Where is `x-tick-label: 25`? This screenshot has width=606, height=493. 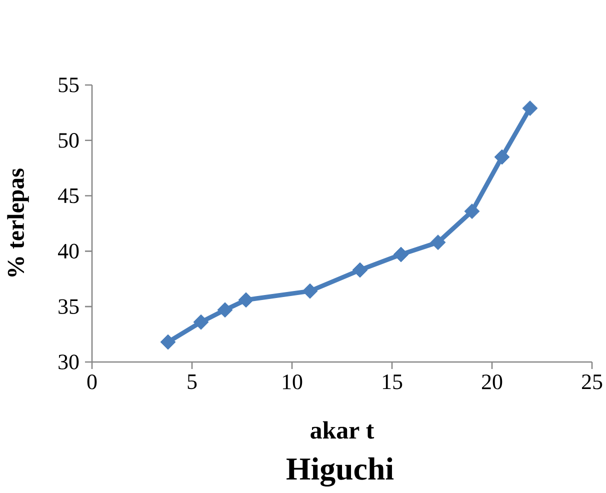 x-tick-label: 25 is located at coordinates (592, 382).